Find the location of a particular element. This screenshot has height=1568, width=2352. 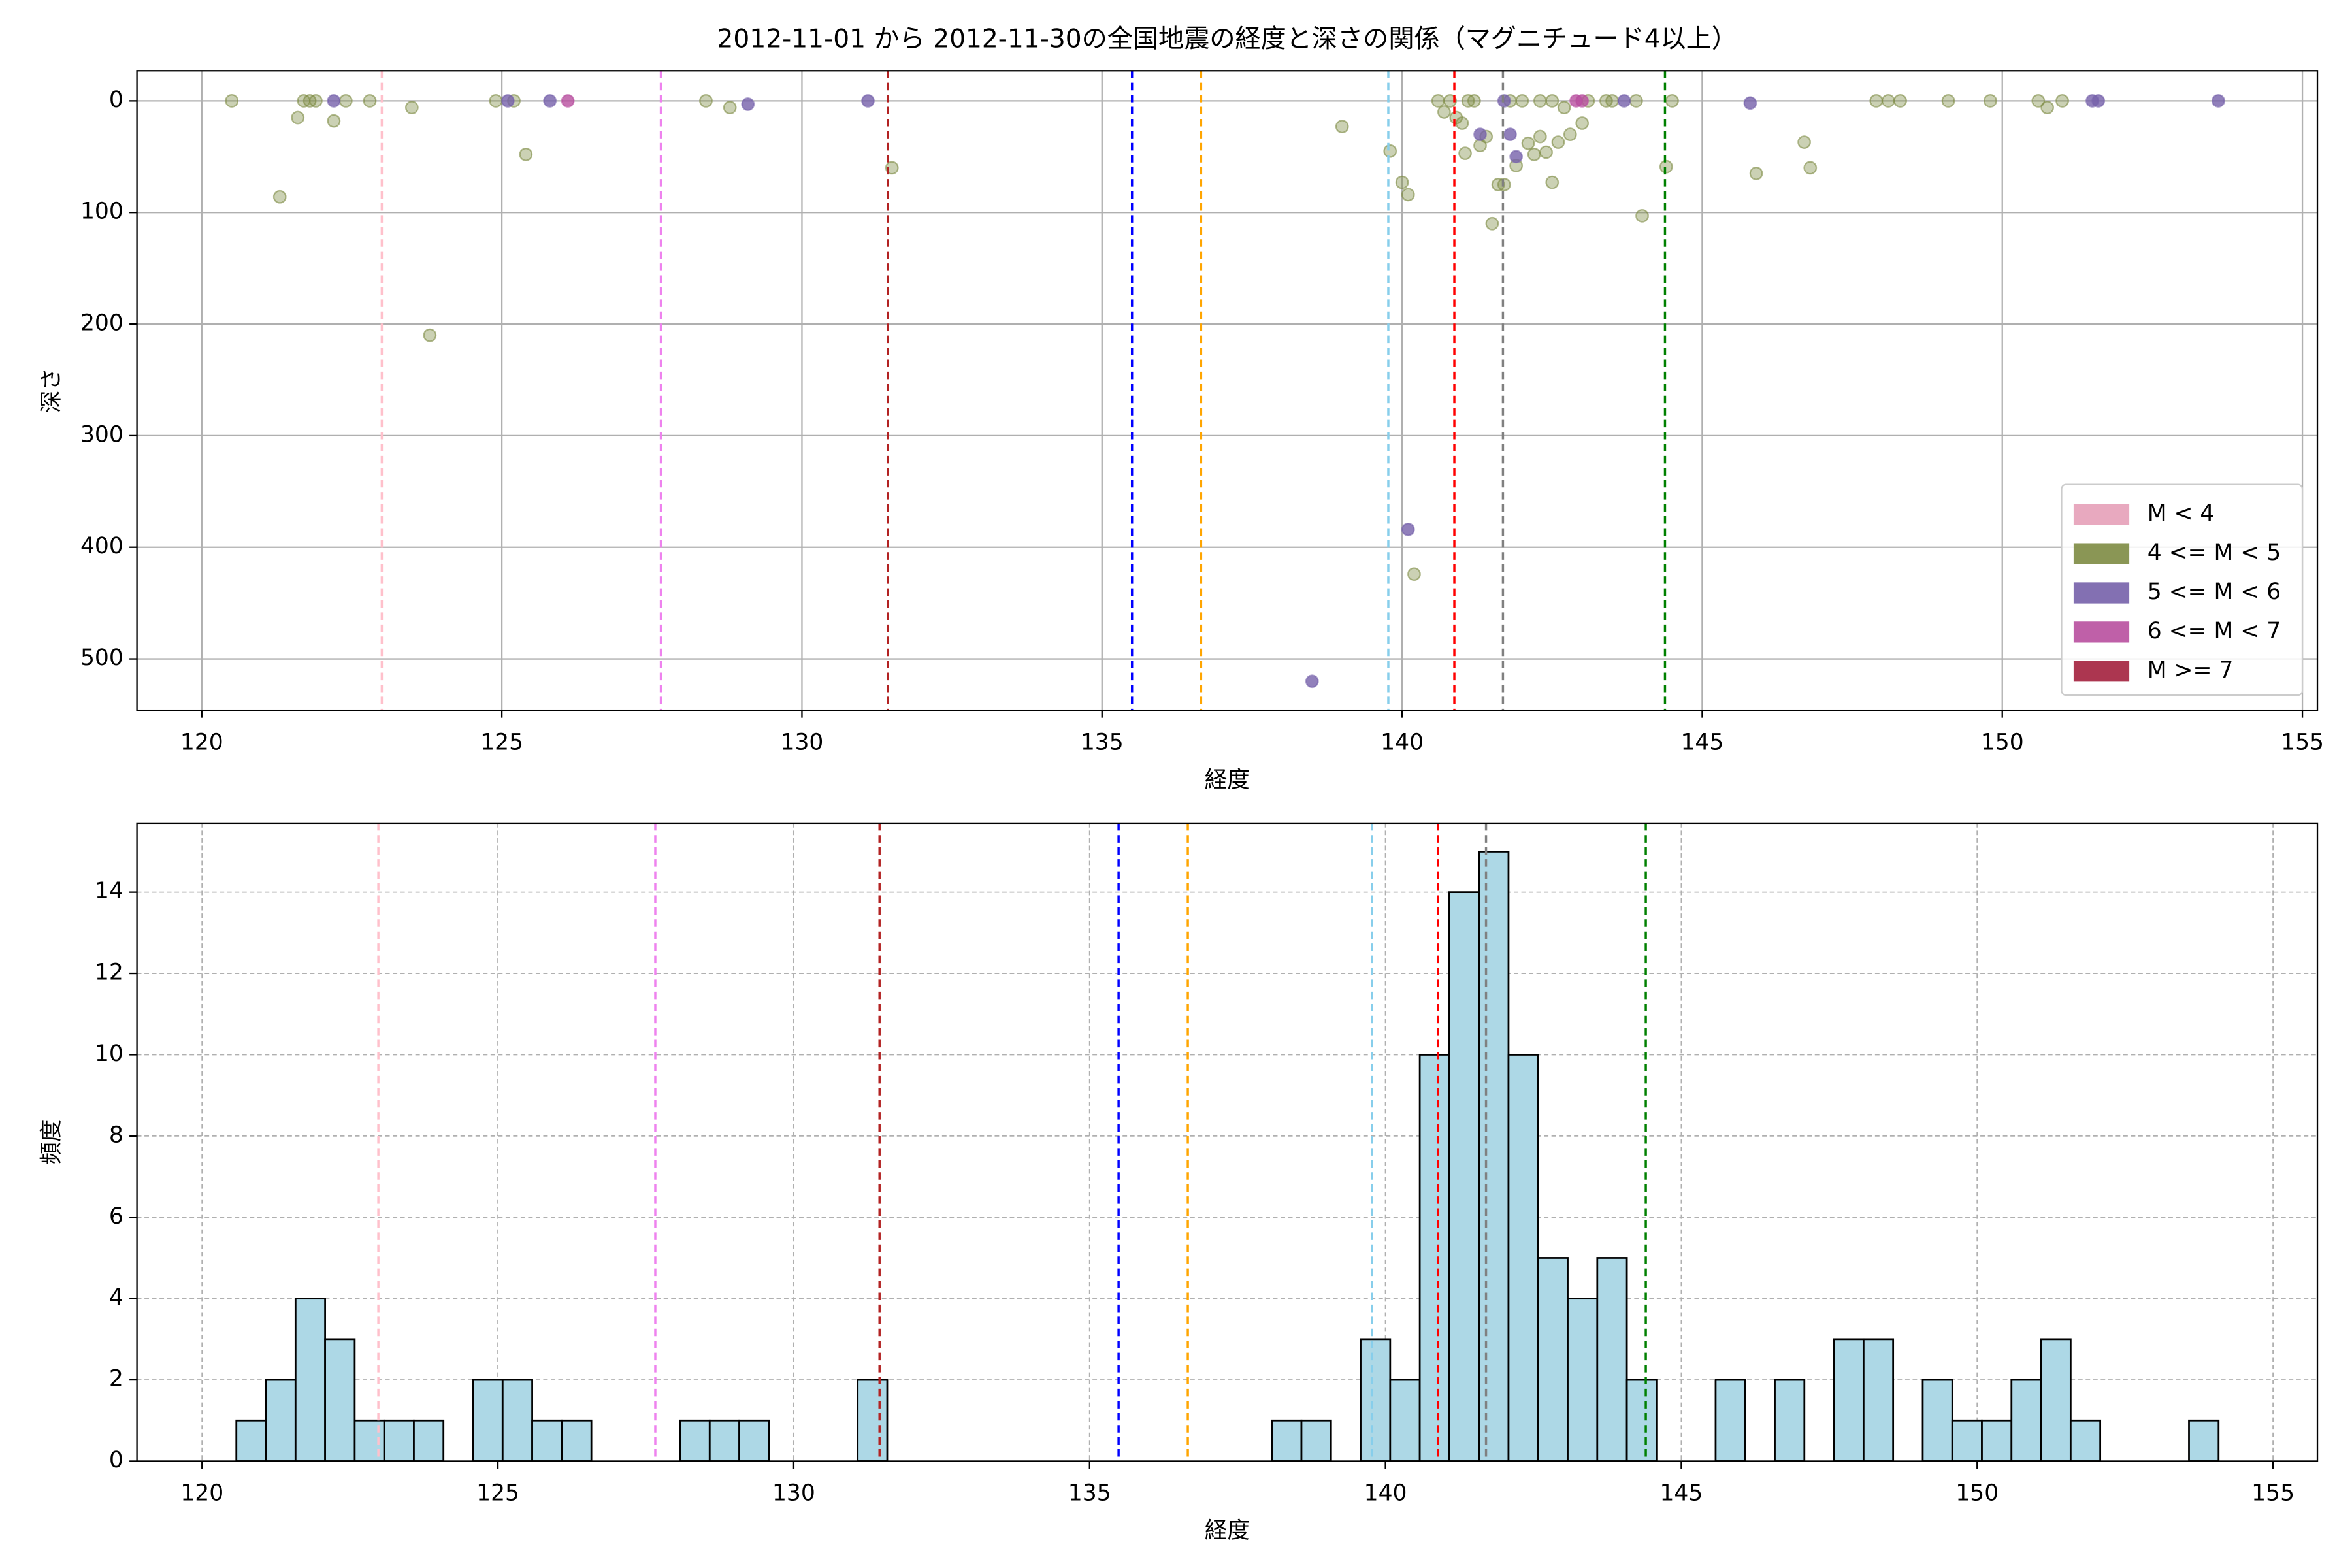

y-tick-label: 10 is located at coordinates (109, 1054).